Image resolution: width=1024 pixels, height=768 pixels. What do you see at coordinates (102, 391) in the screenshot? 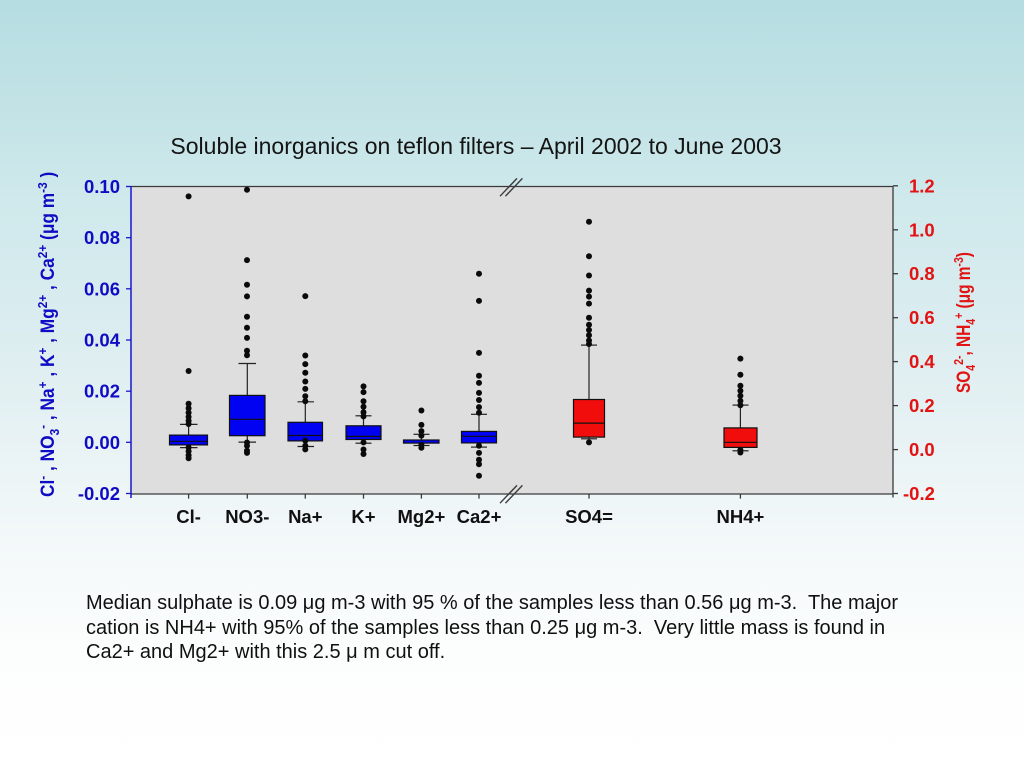
I see `svg-text: 0.02` at bounding box center [102, 391].